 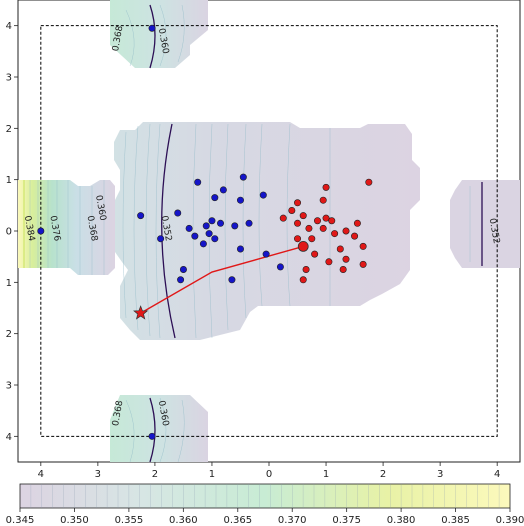 I want to click on contour-label: 0.376, so click(x=54, y=228).